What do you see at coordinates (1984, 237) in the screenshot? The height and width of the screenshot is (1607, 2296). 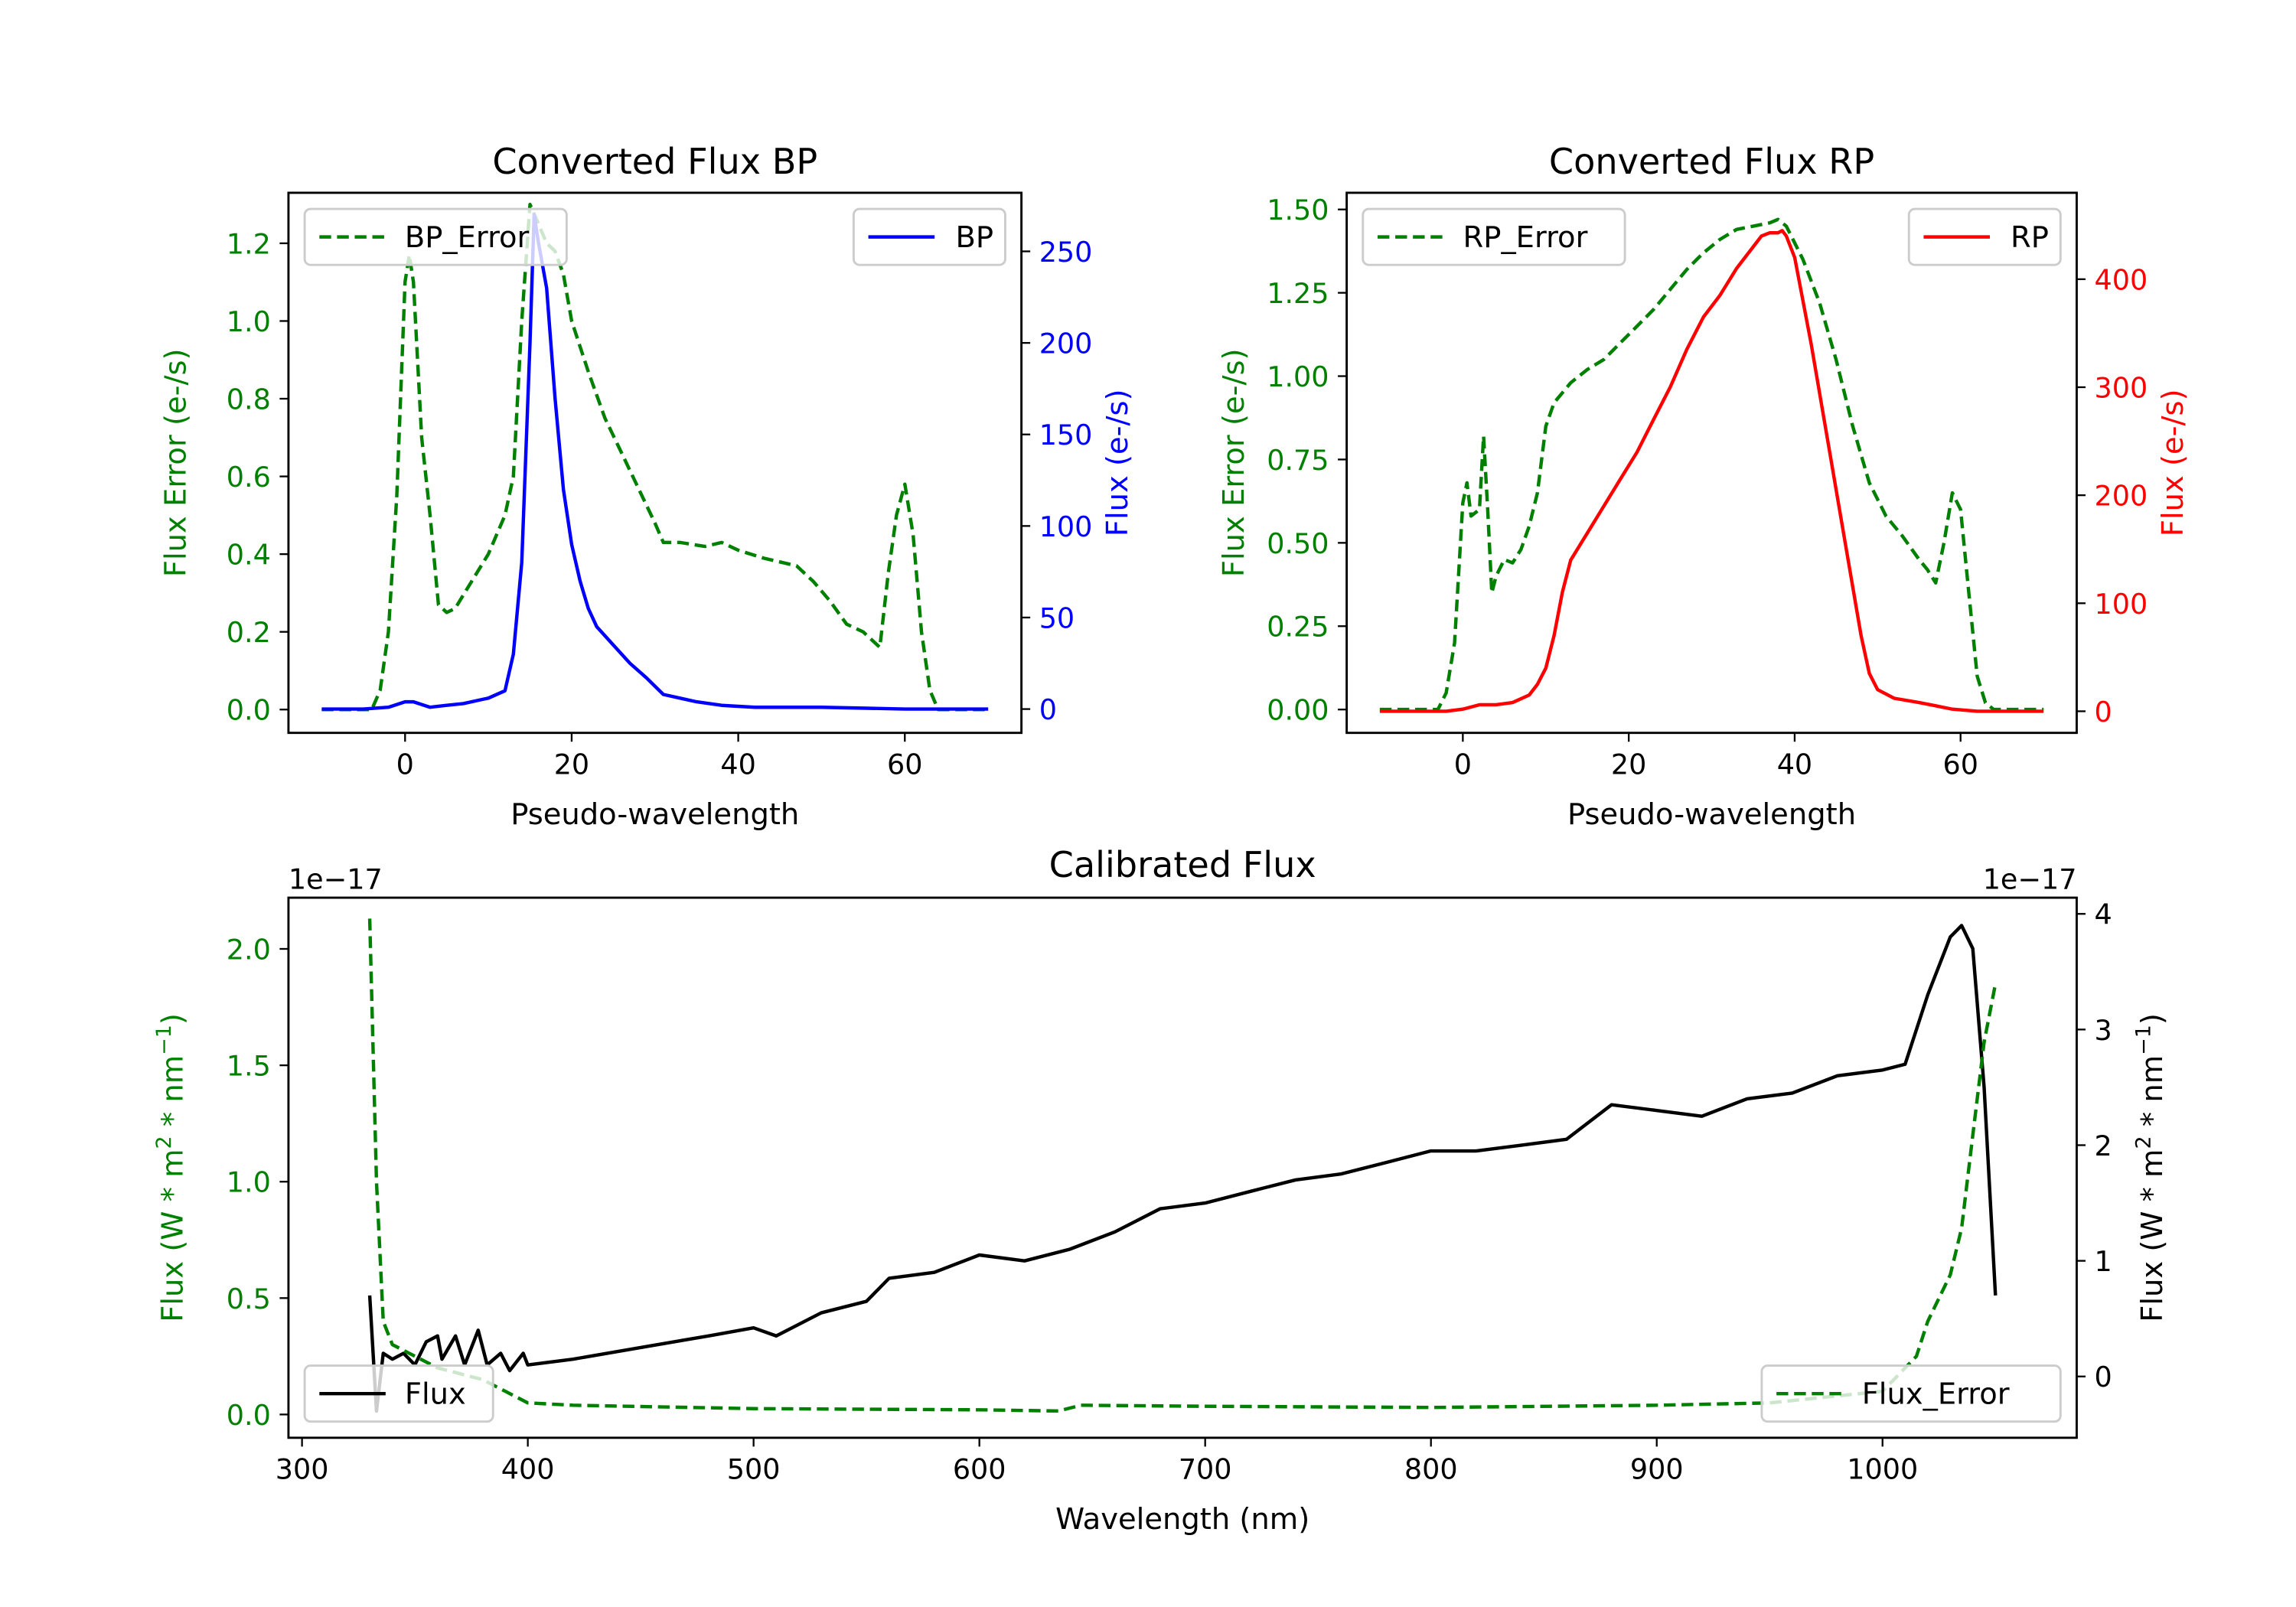 I see `legend-rp: RP` at bounding box center [1984, 237].